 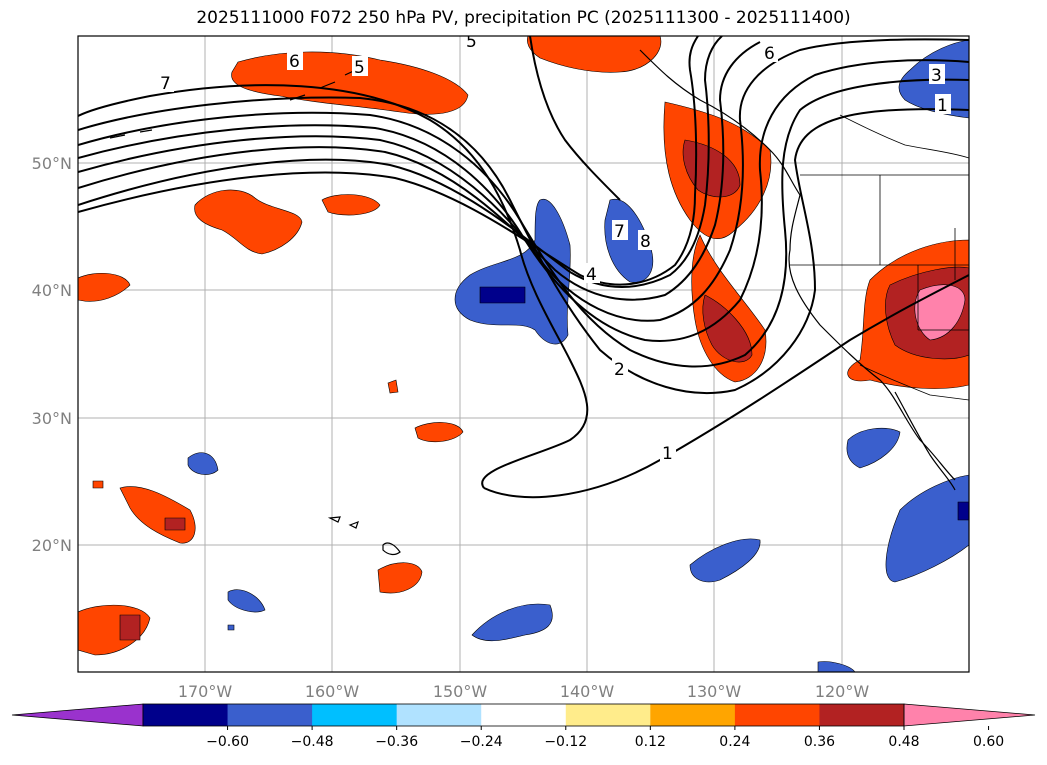 What do you see at coordinates (130, 627) in the screenshot?
I see `precip-area-southwest-corner-core` at bounding box center [130, 627].